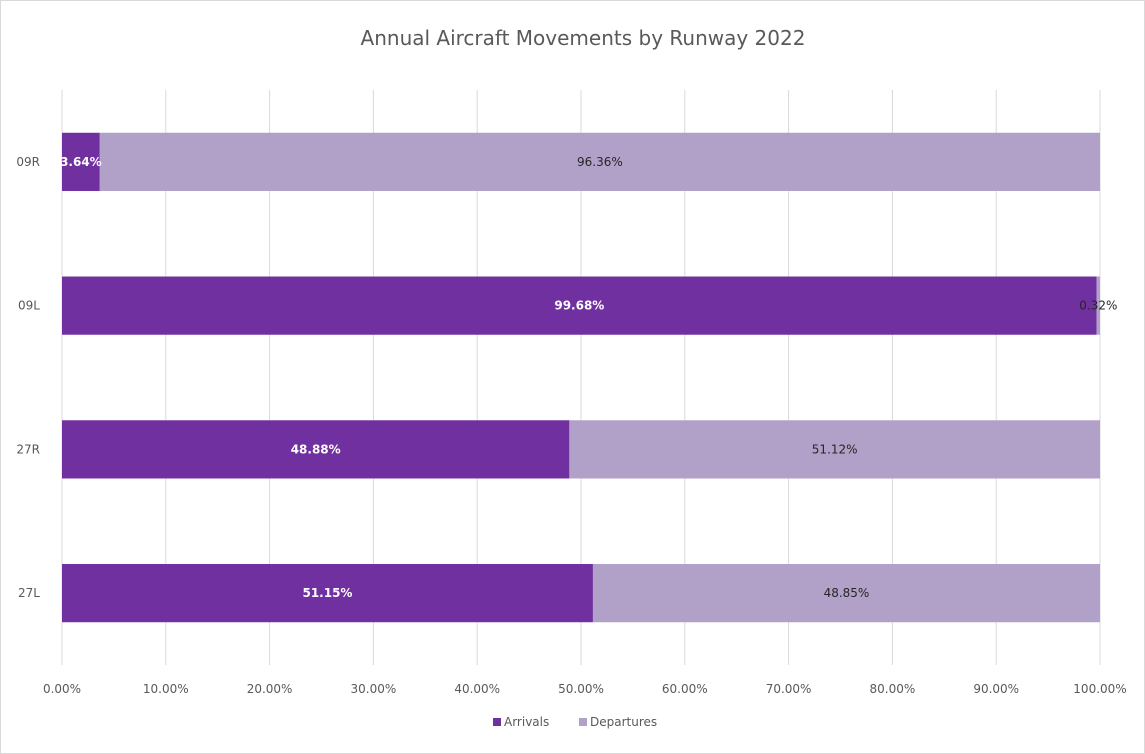 This screenshot has width=1145, height=754. I want to click on x-tick-label: 30.00%, so click(374, 689).